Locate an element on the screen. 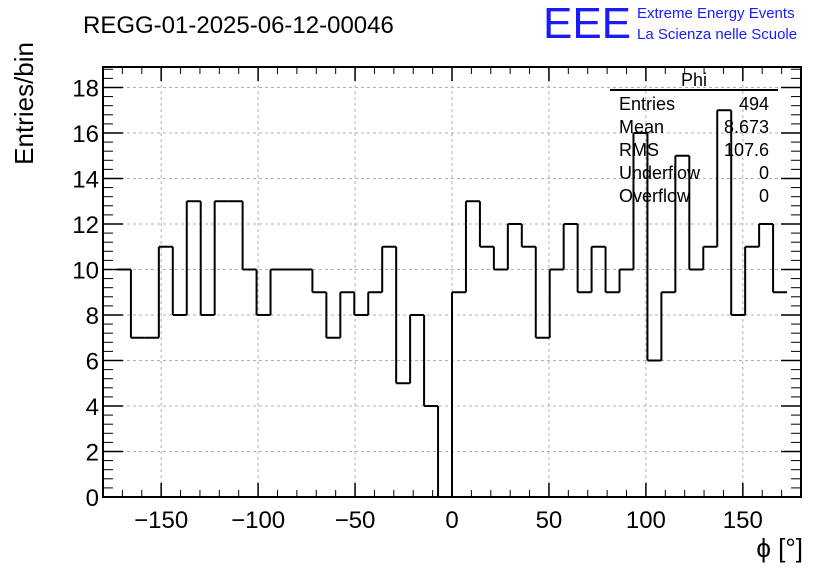 The height and width of the screenshot is (577, 836). y-tick-label: 14 is located at coordinates (85, 179).